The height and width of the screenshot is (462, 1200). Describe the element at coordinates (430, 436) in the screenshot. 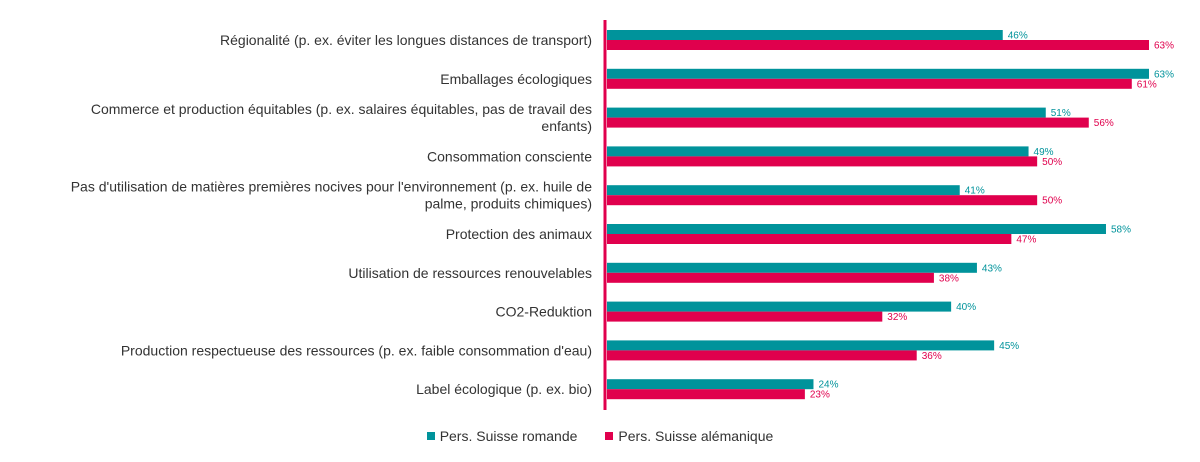

I see `legend-swatch-romande` at that location.